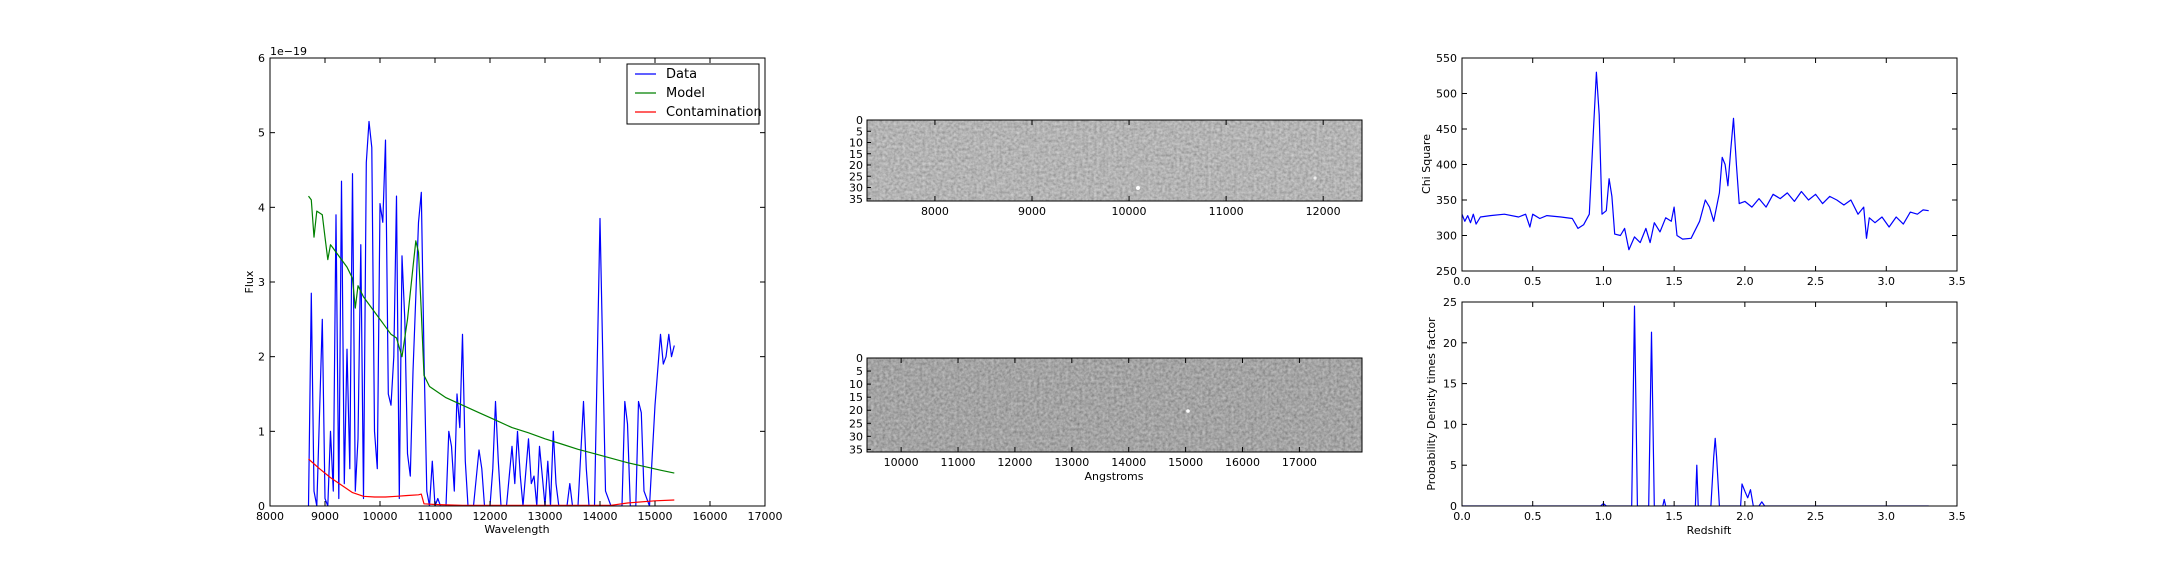 The width and height of the screenshot is (2160, 576). I want to click on spectrum-legend: Data Model Contamination, so click(694, 94).